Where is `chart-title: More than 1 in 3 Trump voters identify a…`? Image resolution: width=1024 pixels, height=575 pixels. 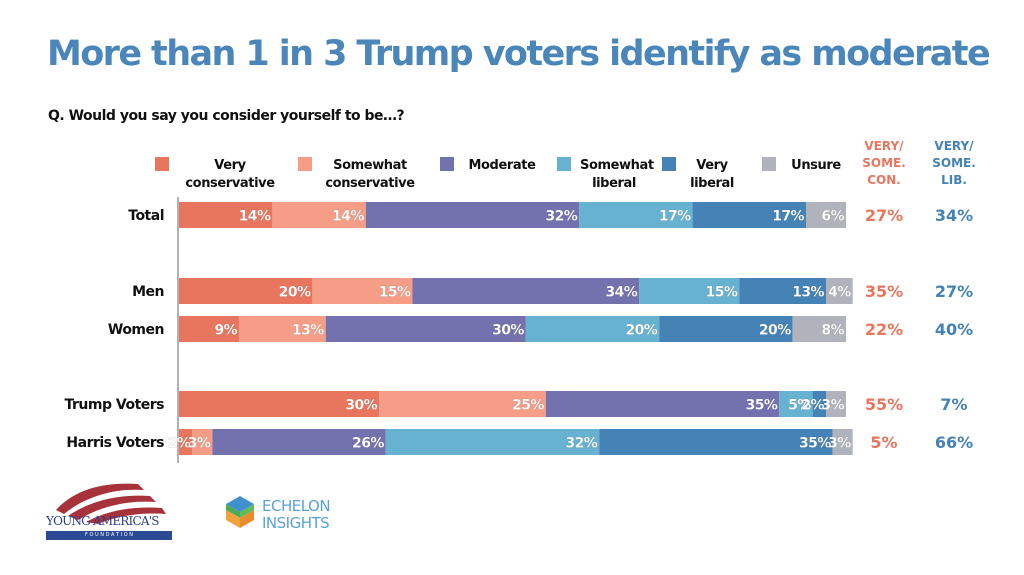
chart-title: More than 1 in 3 Trump voters identify a… is located at coordinates (519, 54).